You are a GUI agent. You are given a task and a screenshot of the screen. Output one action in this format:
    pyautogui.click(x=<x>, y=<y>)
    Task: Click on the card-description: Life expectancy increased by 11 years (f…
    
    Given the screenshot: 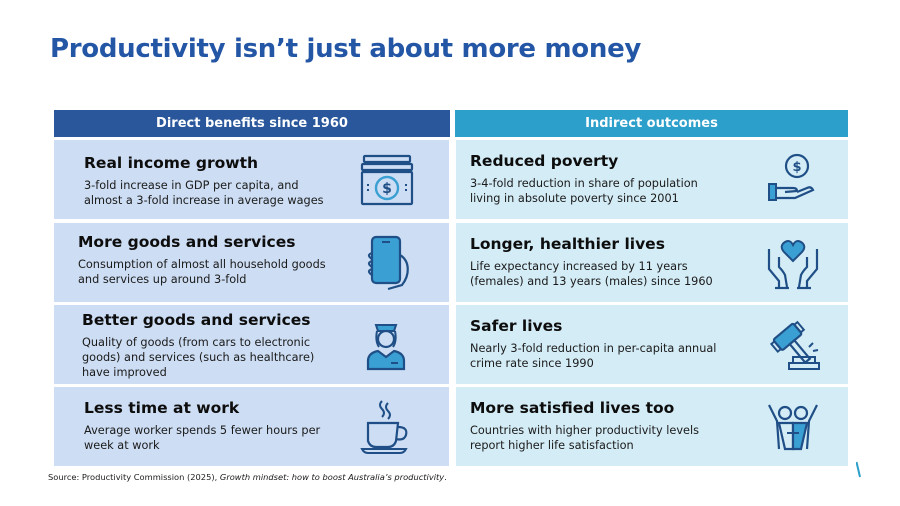 What is the action you would take?
    pyautogui.click(x=591, y=274)
    